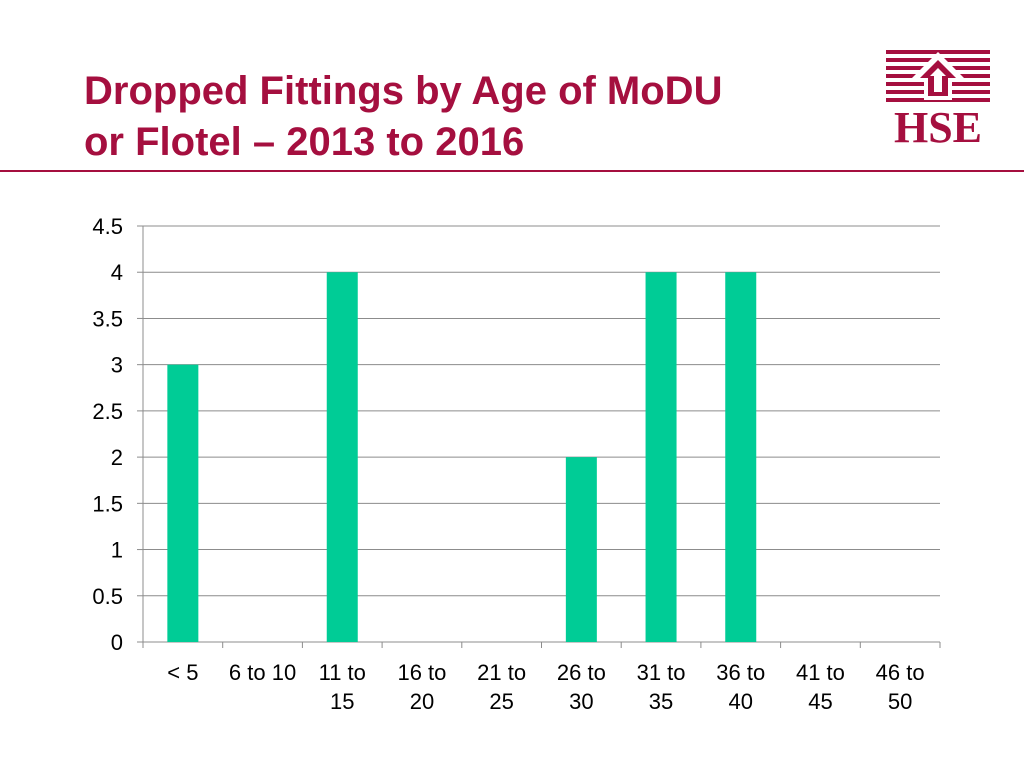 Image resolution: width=1024 pixels, height=768 pixels. What do you see at coordinates (740, 687) in the screenshot?
I see `x-tick-label: 36 to 40` at bounding box center [740, 687].